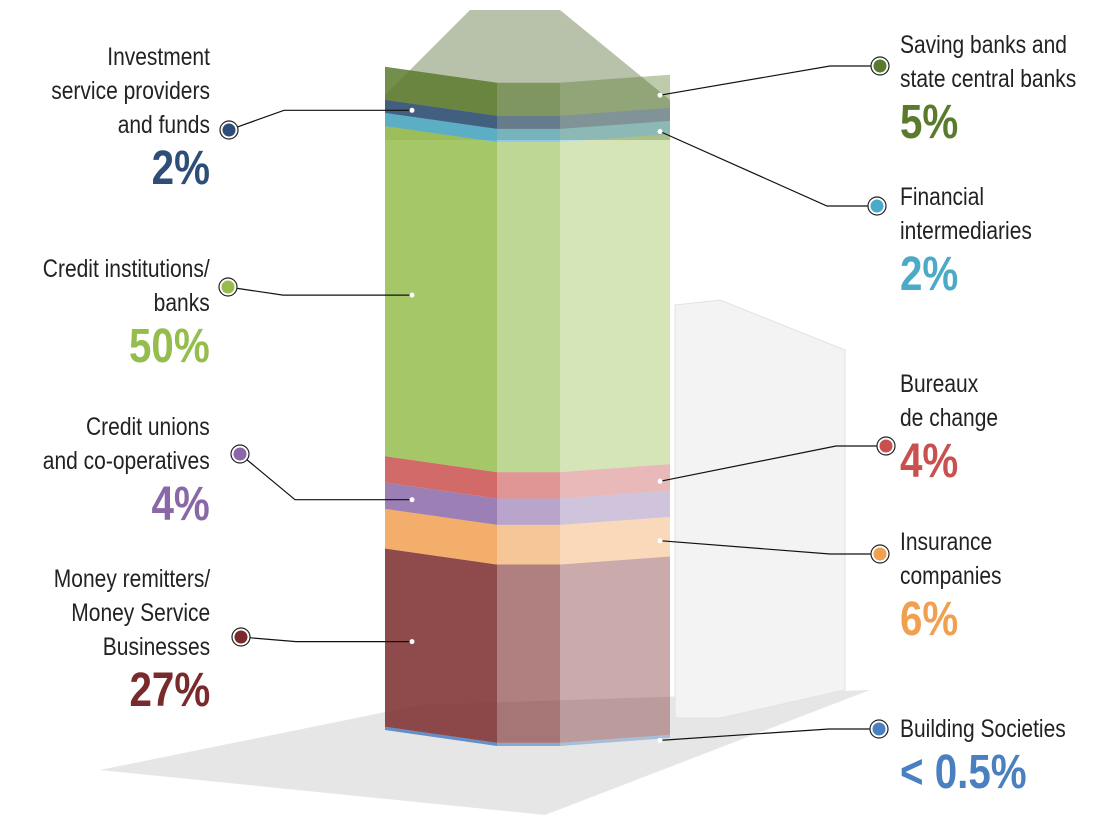 The width and height of the screenshot is (1115, 821). What do you see at coordinates (126, 444) in the screenshot?
I see `series-name: Credit unions and co-operatives` at bounding box center [126, 444].